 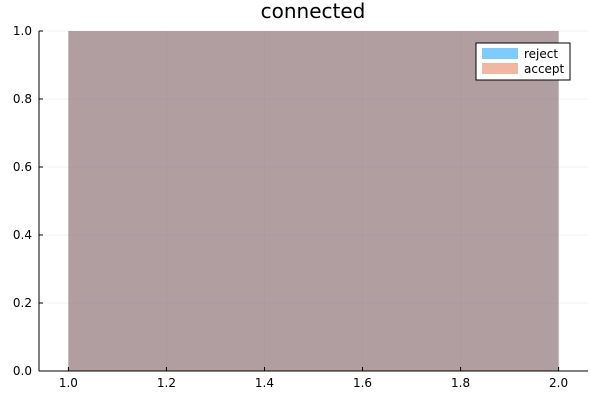 I want to click on legend-label-accept: accept, so click(x=544, y=69).